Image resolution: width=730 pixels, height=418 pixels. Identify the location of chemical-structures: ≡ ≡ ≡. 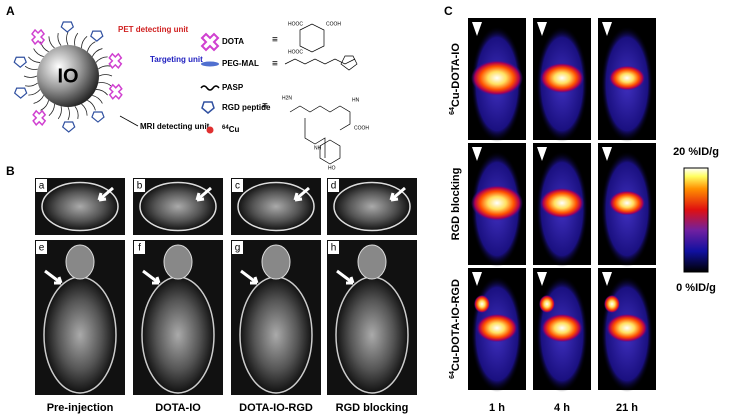
(310, 94).